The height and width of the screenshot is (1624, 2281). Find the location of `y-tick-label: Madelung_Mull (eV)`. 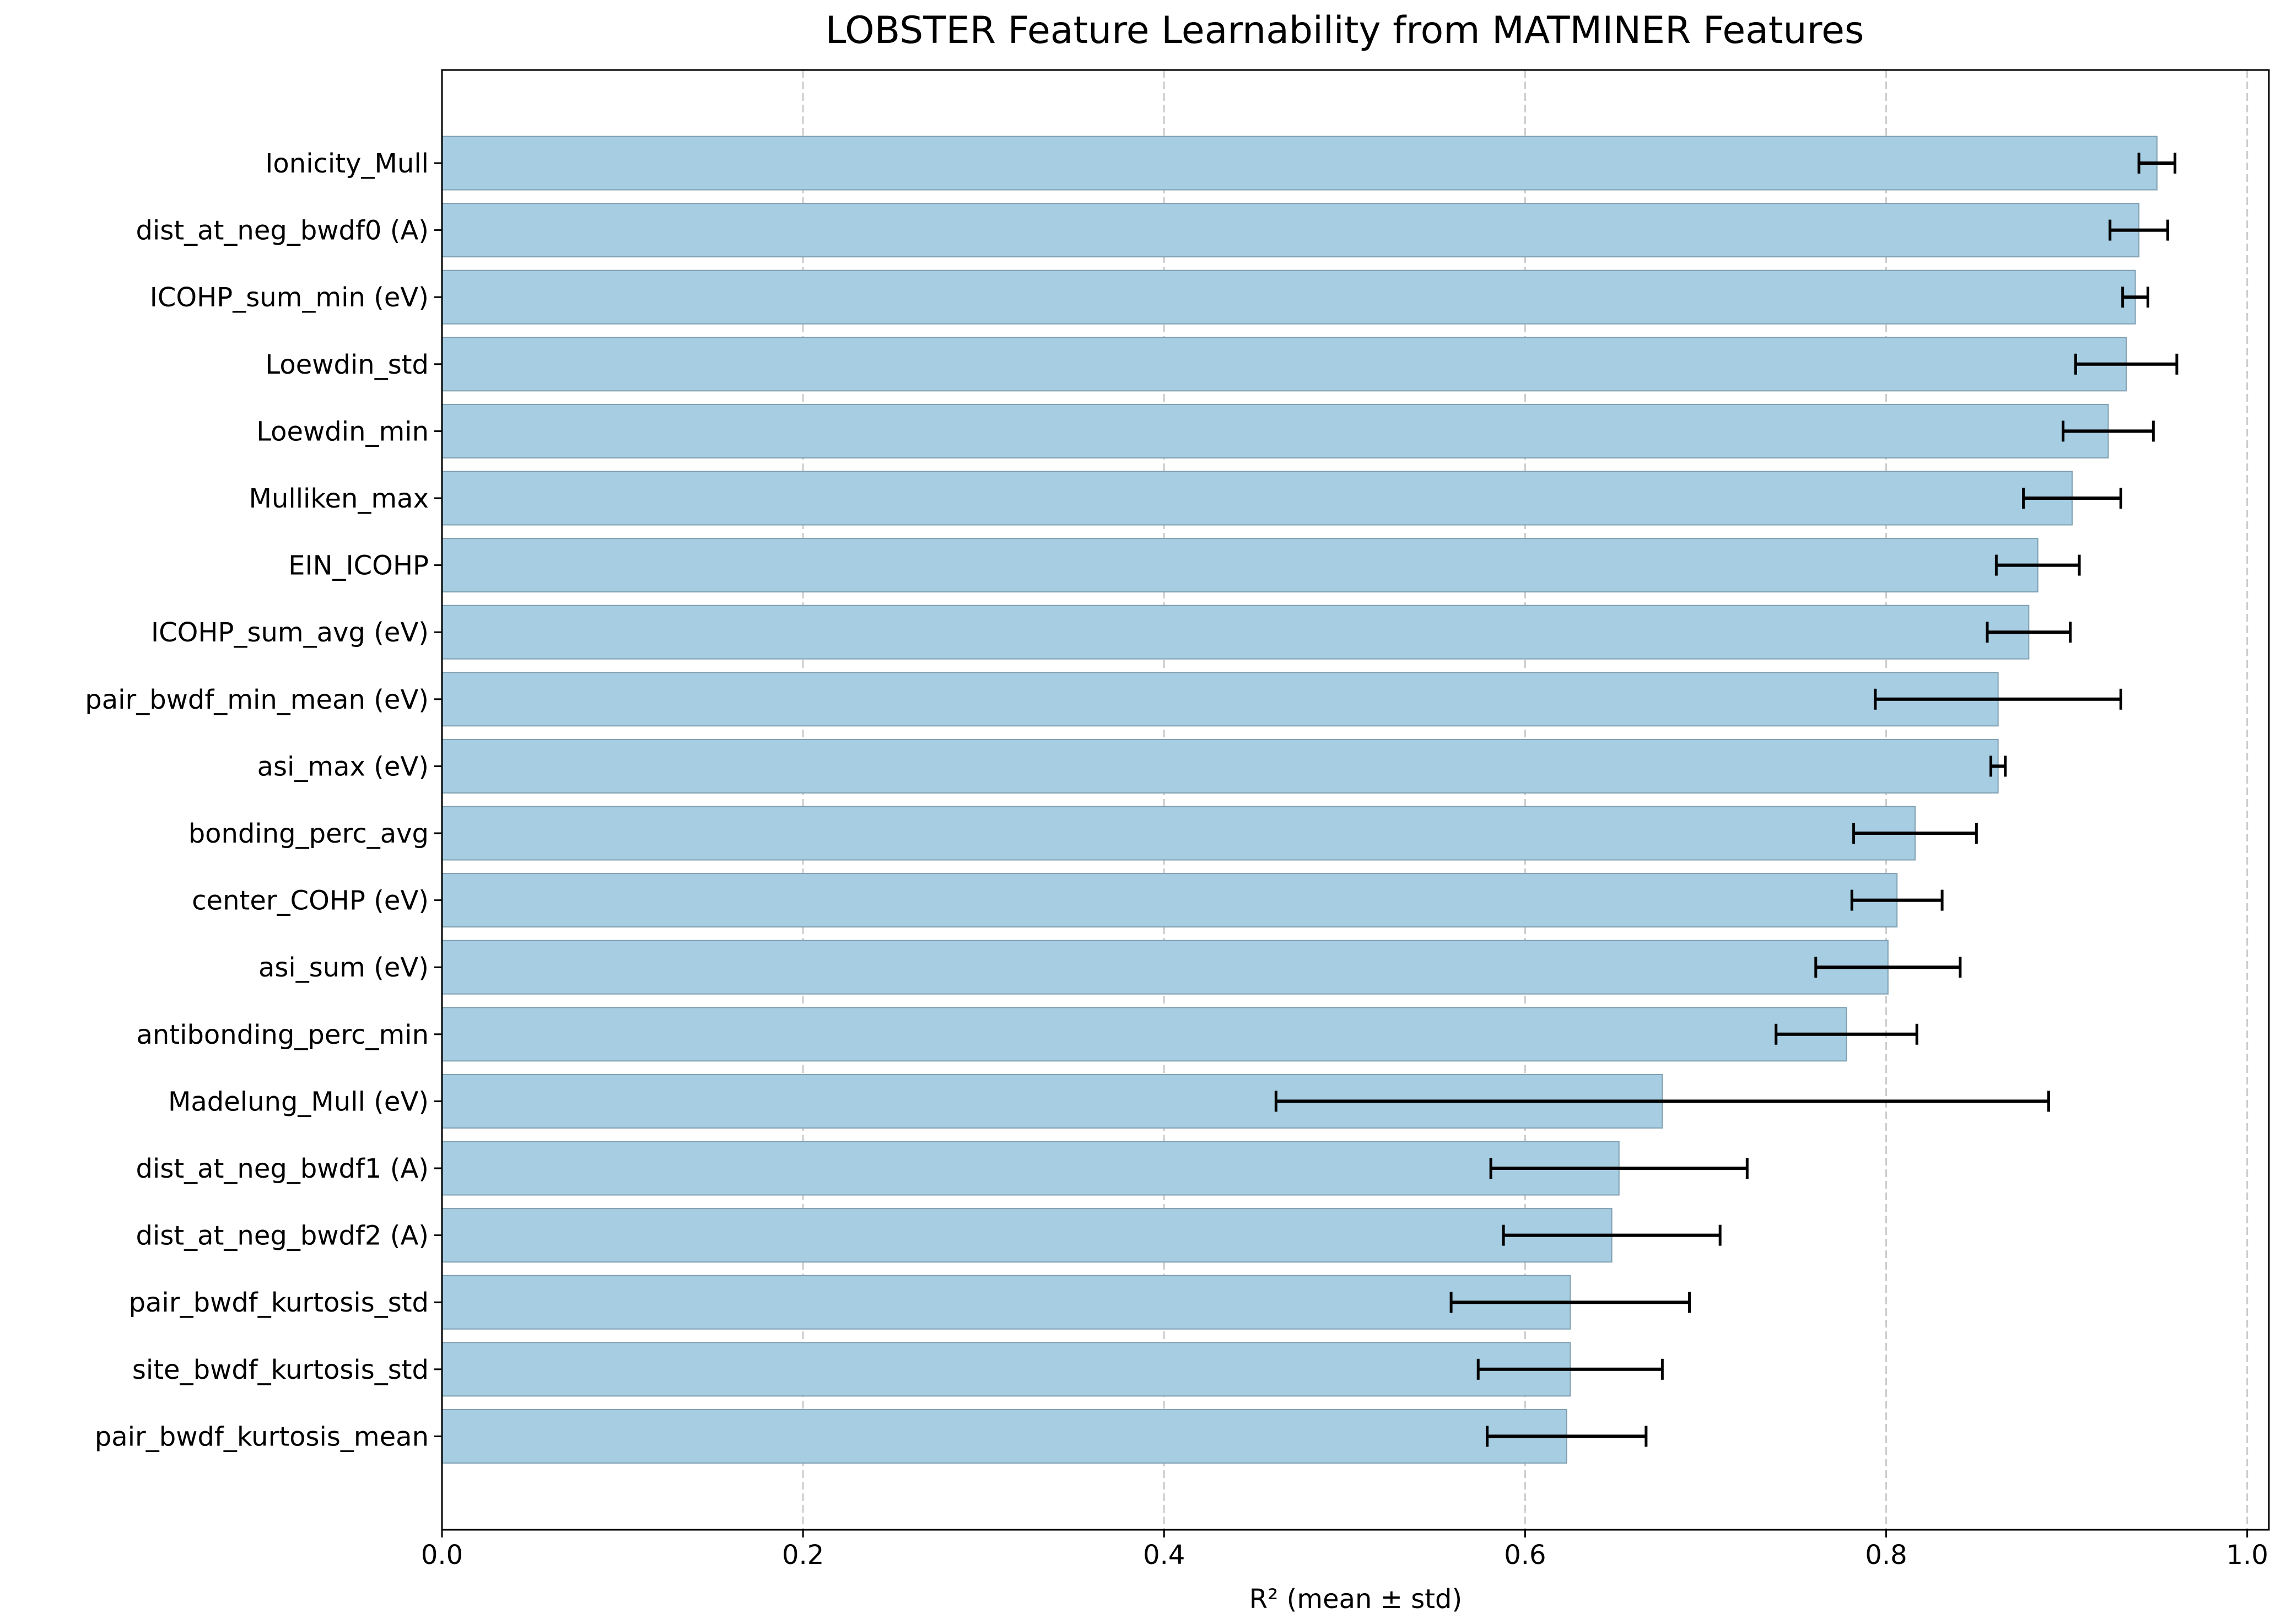

y-tick-label: Madelung_Mull (eV) is located at coordinates (299, 1101).